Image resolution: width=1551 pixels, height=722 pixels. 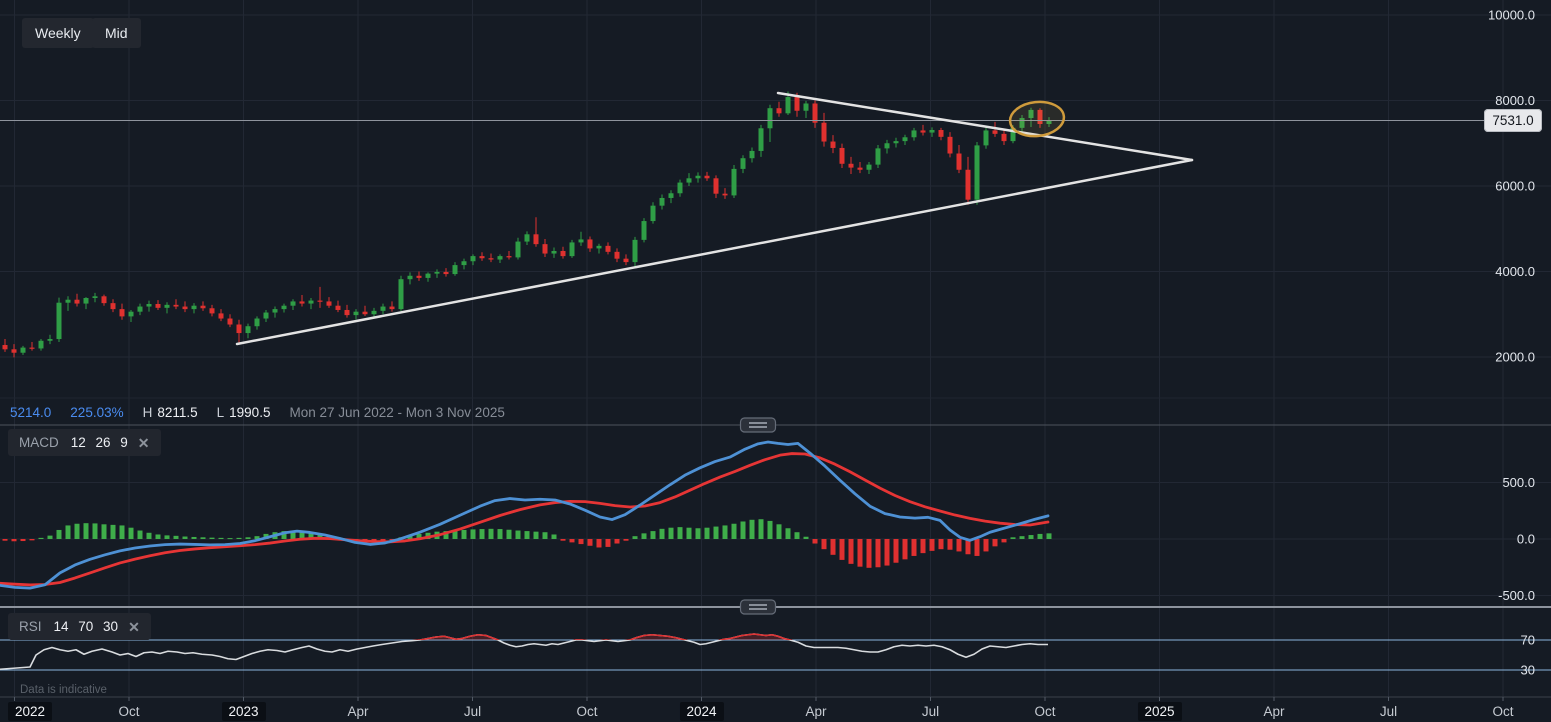 I want to click on price-axis-label: 10000.0, so click(x=1511, y=15).